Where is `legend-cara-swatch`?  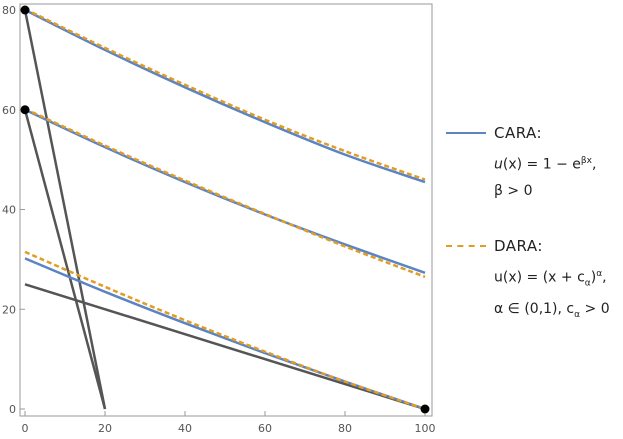 legend-cara-swatch is located at coordinates (466, 133).